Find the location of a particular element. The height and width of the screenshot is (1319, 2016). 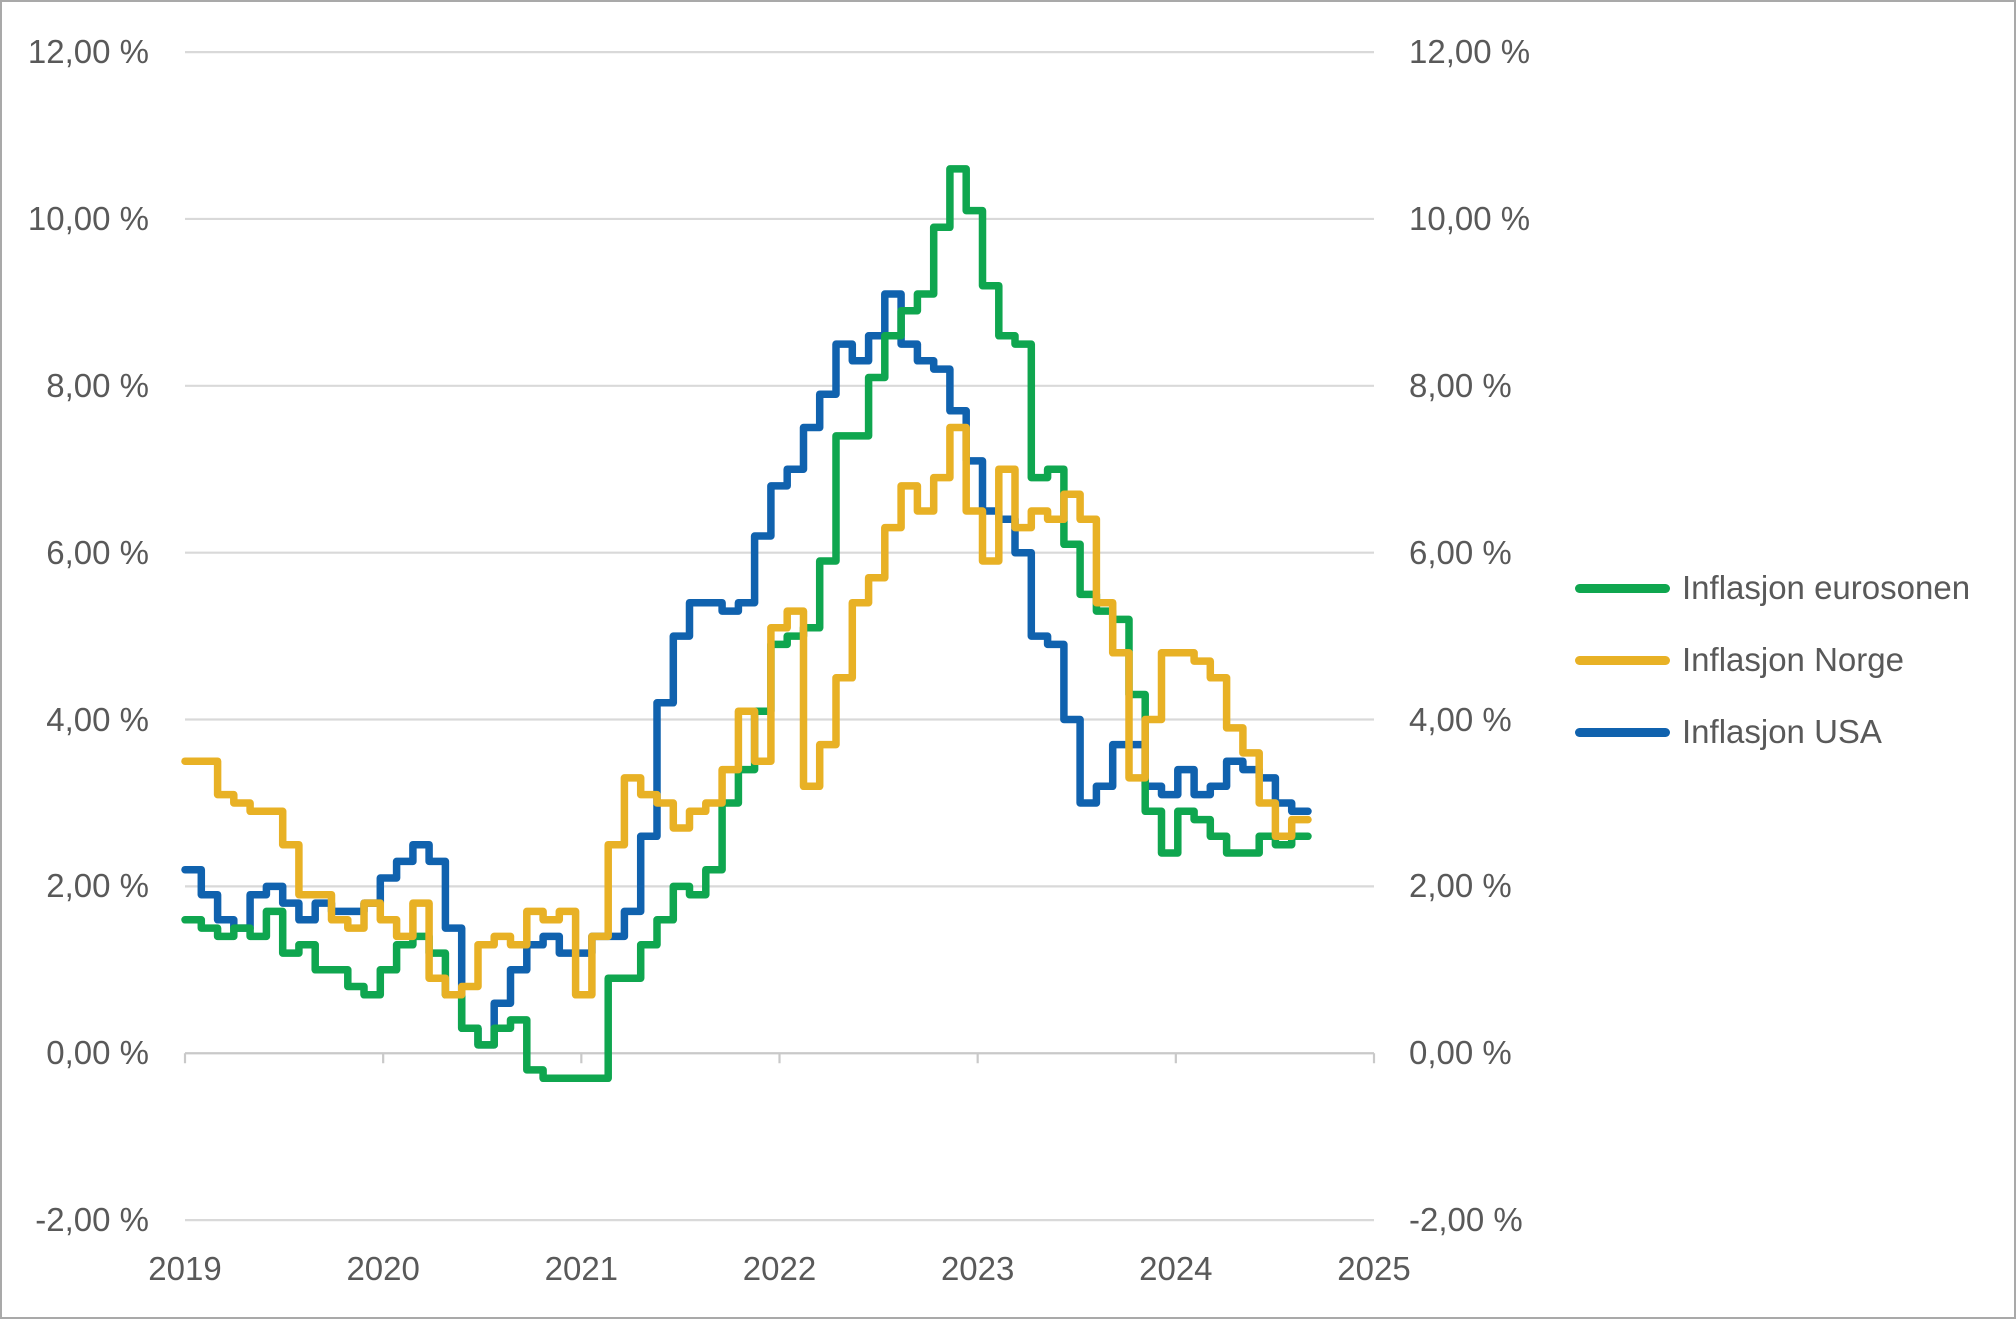

y-axis-label-left: 12,00 % is located at coordinates (88, 52).